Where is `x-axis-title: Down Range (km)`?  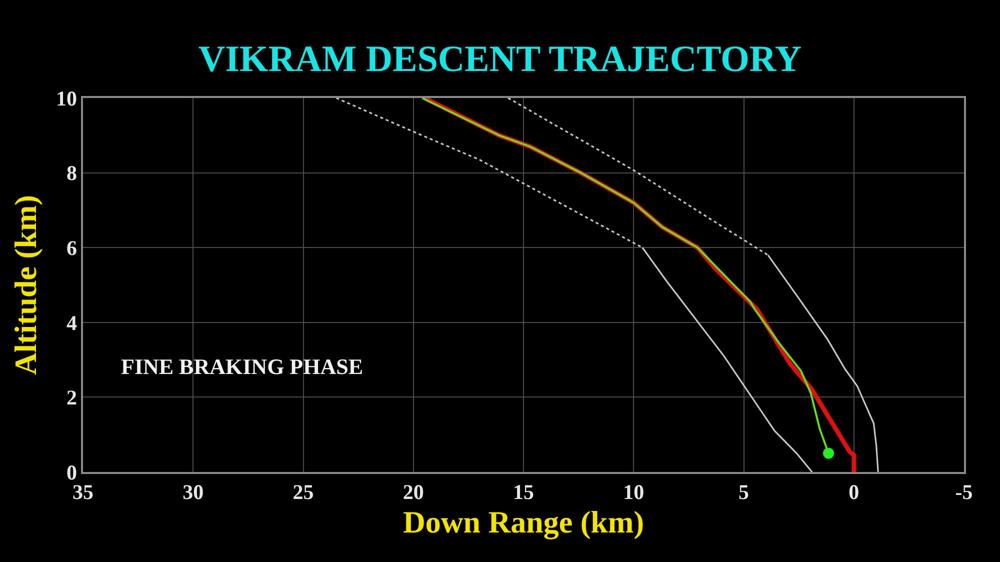
x-axis-title: Down Range (km) is located at coordinates (523, 522).